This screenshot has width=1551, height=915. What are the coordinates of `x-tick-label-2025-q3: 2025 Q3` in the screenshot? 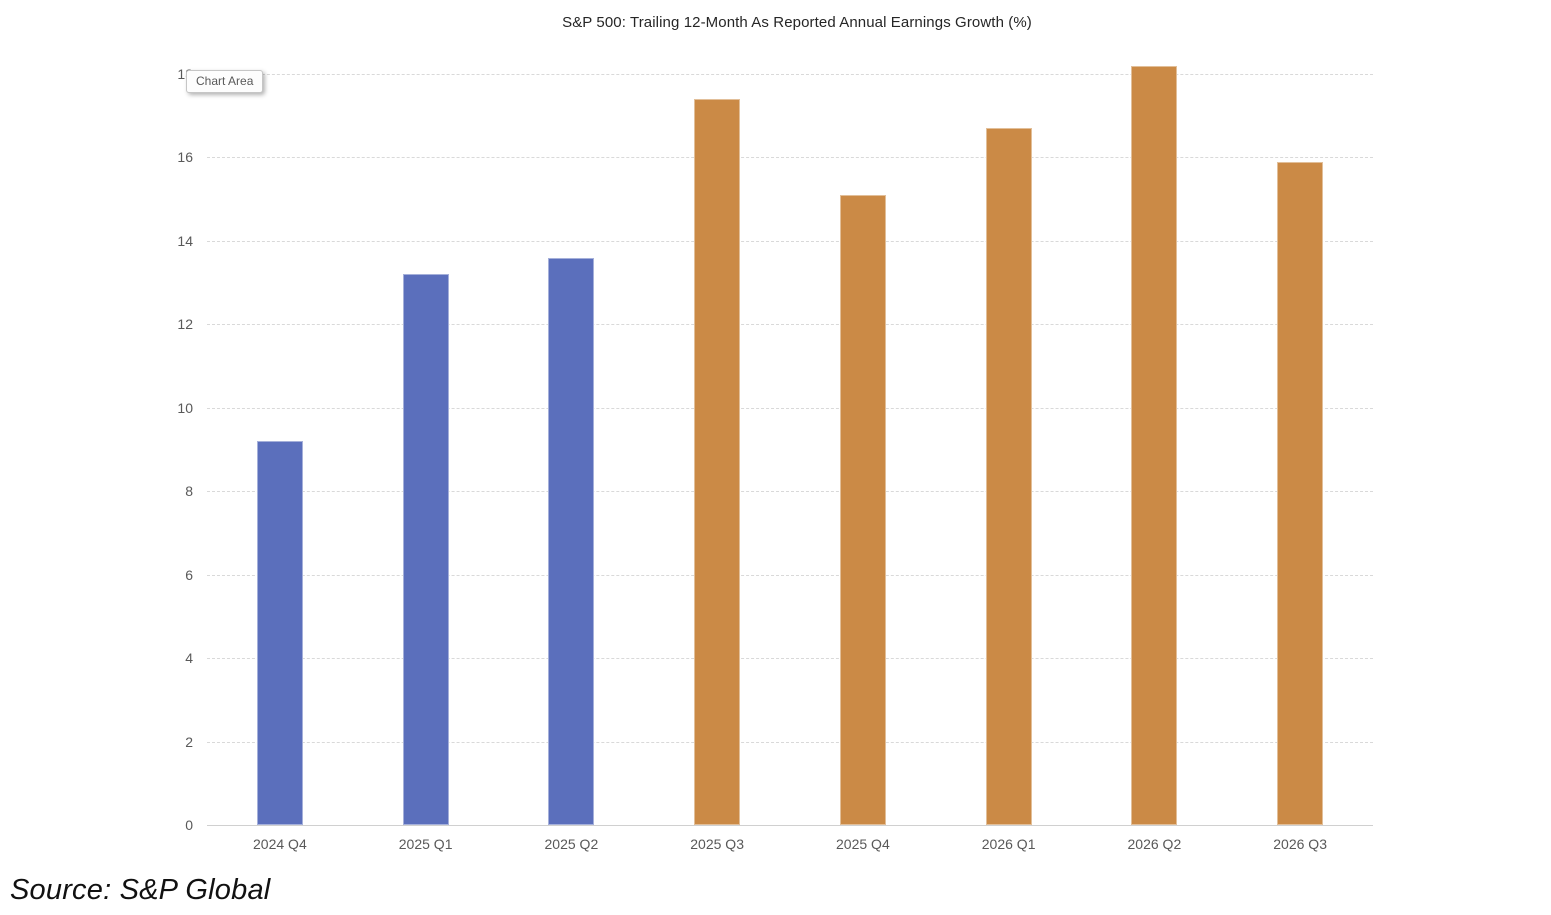 It's located at (717, 844).